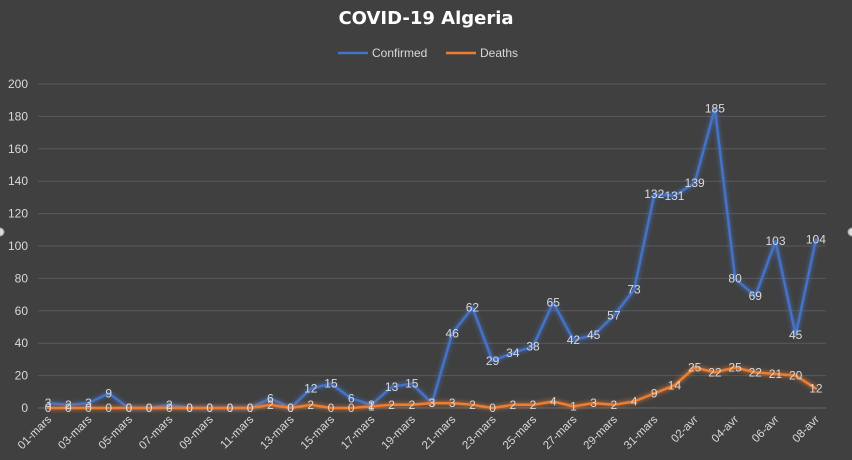 Image resolution: width=852 pixels, height=460 pixels. Describe the element at coordinates (735, 278) in the screenshot. I see `data-label-confirmed: 80` at that location.